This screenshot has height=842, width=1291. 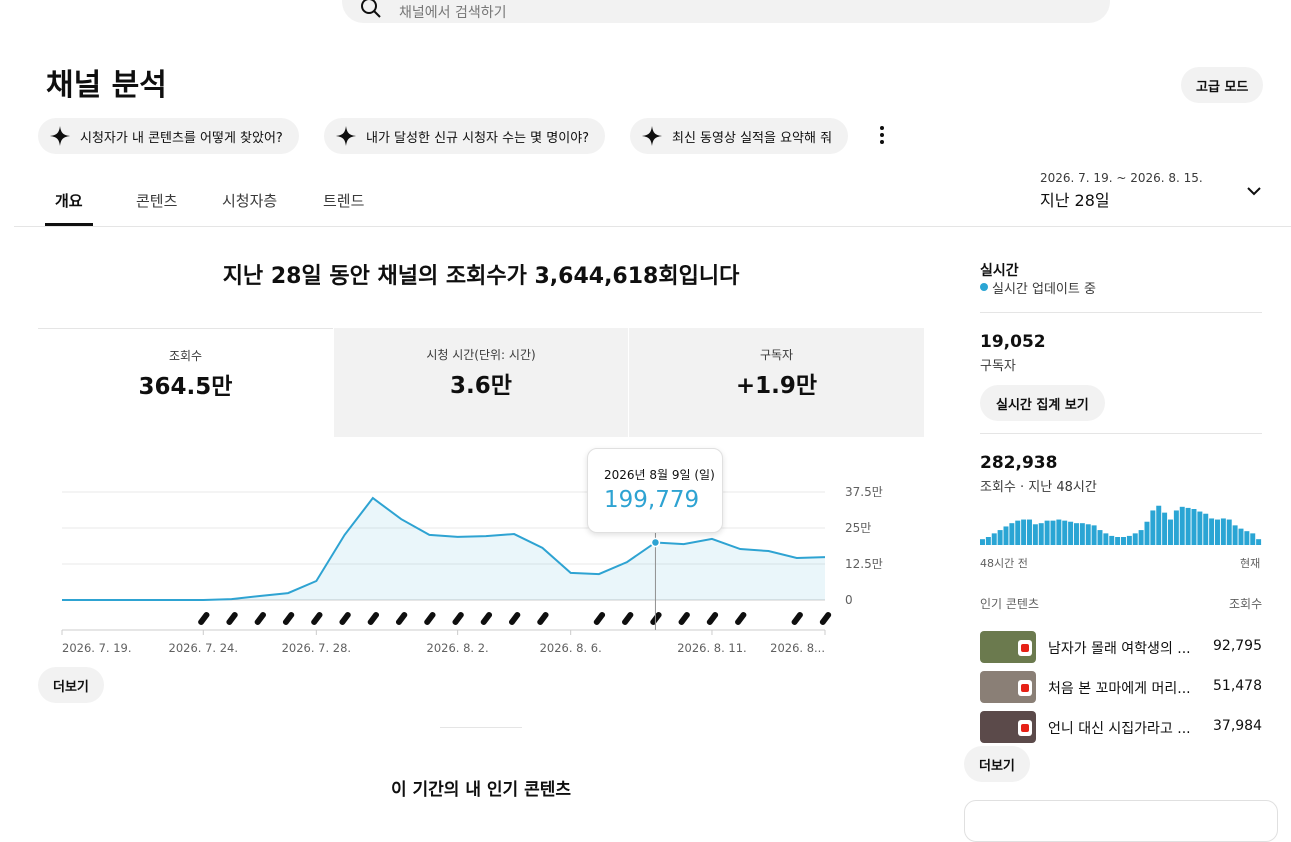 What do you see at coordinates (776, 386) in the screenshot?
I see `metric-value: +1.9만` at bounding box center [776, 386].